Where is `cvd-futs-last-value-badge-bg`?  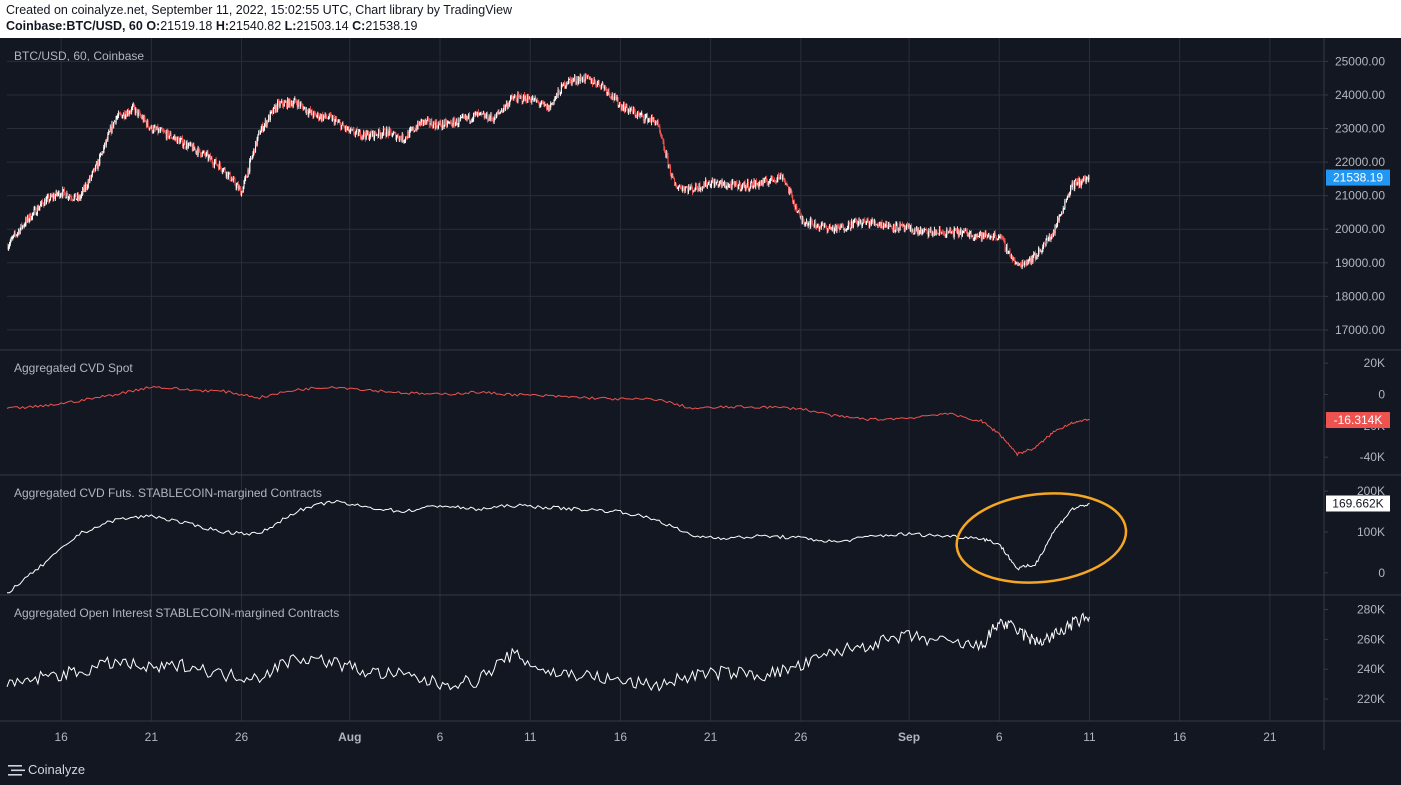
cvd-futs-last-value-badge-bg is located at coordinates (1358, 503).